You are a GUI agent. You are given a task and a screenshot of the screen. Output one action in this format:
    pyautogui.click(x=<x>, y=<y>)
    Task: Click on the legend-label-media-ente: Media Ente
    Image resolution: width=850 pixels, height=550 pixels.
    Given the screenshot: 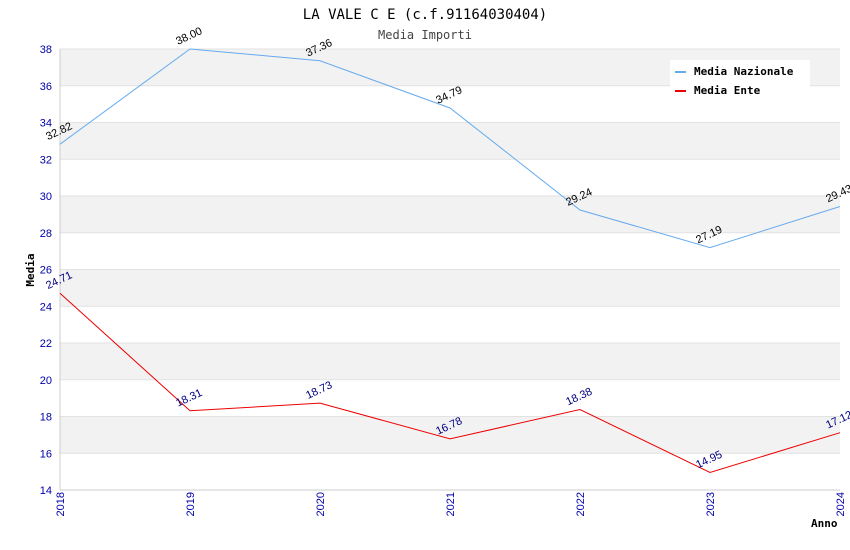 What is the action you would take?
    pyautogui.click(x=727, y=90)
    